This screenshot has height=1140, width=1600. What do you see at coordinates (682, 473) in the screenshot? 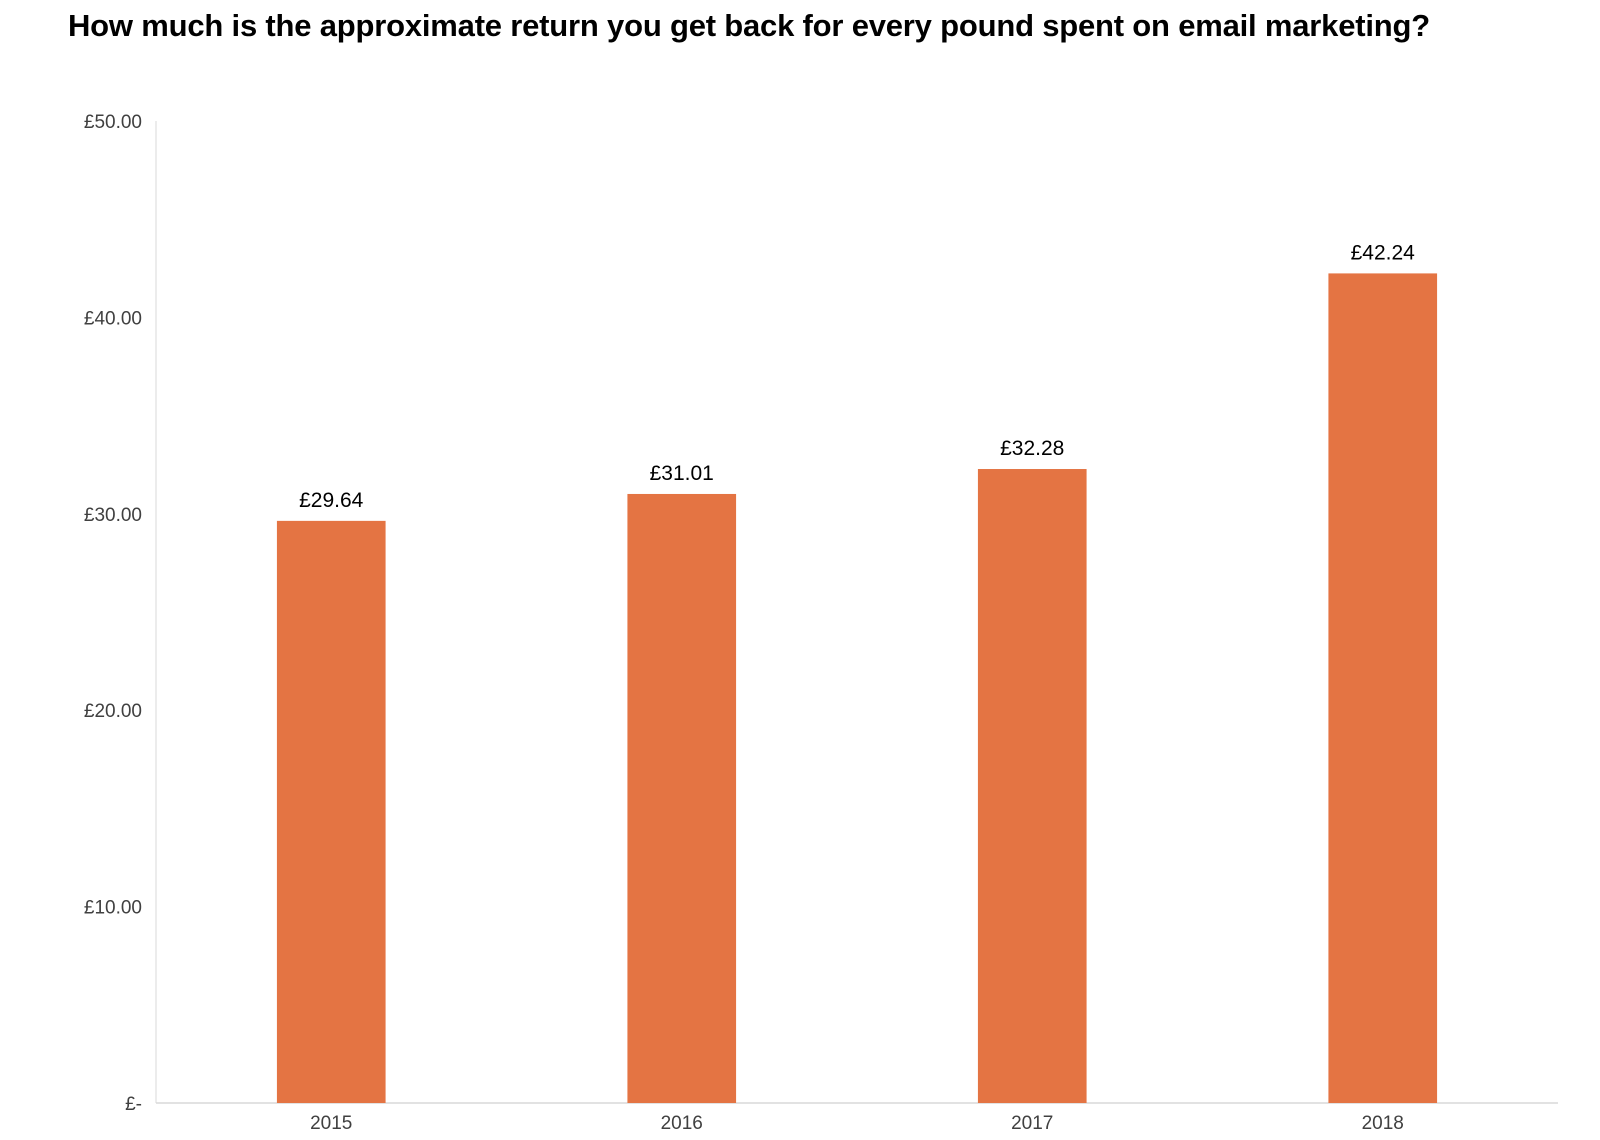
I see `data-label-2016: £31.01` at bounding box center [682, 473].